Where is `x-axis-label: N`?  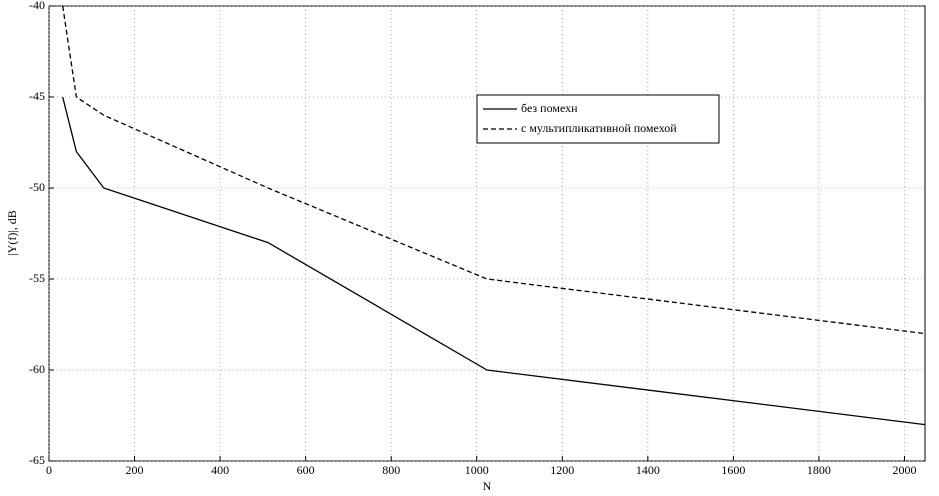 x-axis-label: N is located at coordinates (487, 486).